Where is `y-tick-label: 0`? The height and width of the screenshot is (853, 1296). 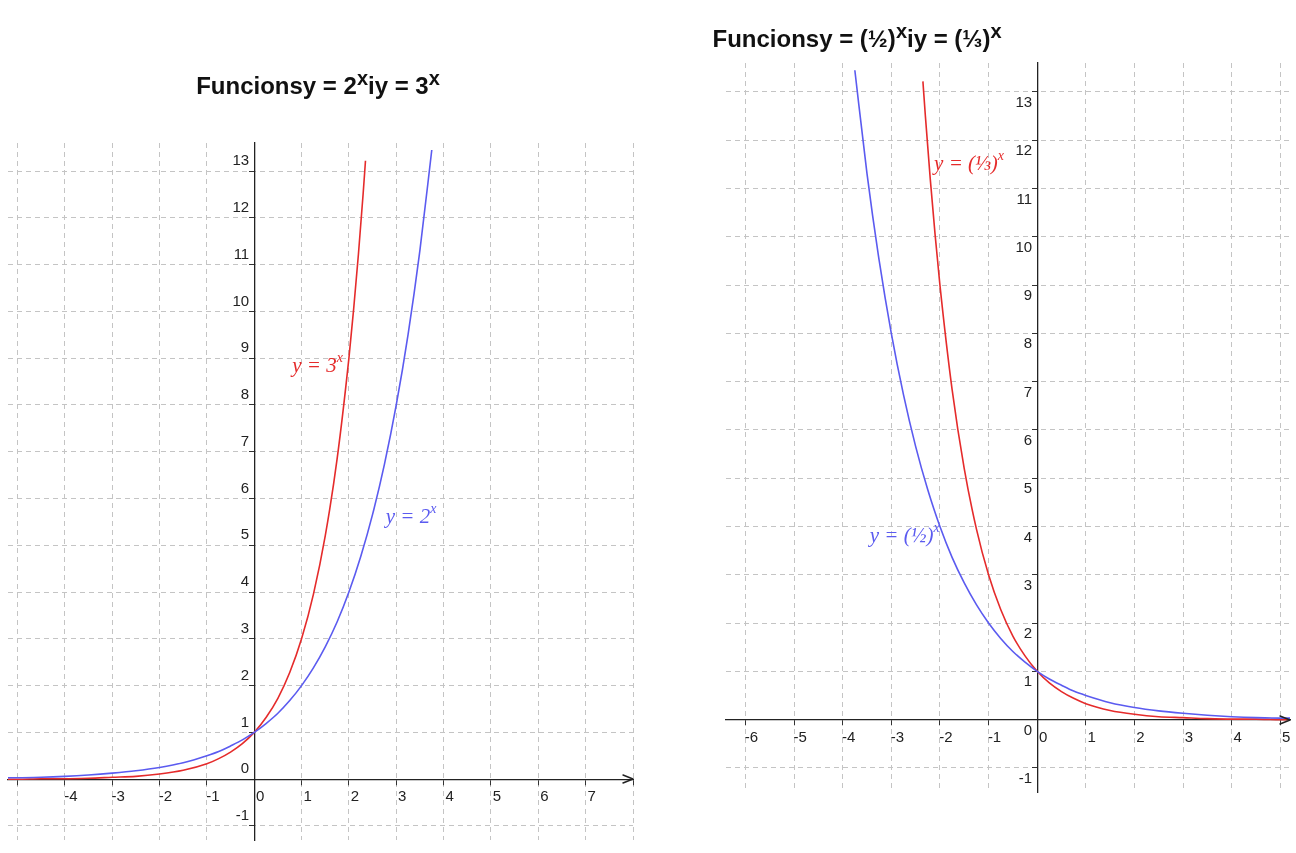
y-tick-label: 0 is located at coordinates (245, 768).